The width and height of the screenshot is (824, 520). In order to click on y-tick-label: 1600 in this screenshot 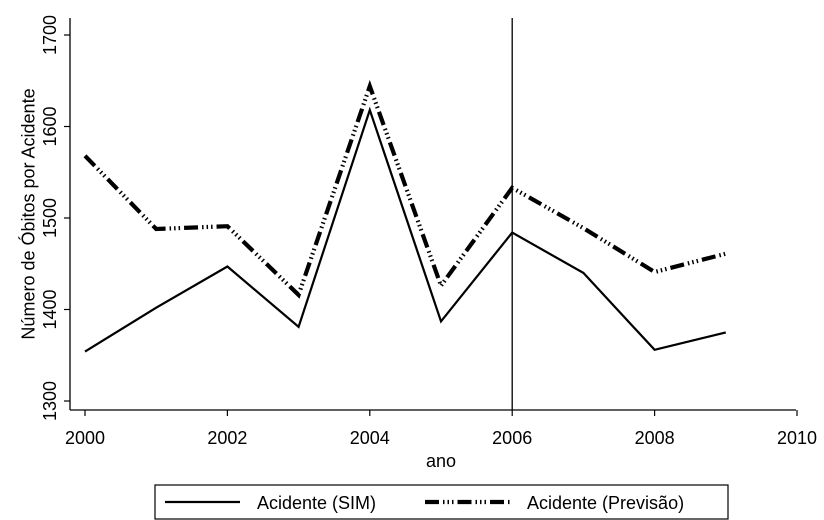, I will do `click(50, 126)`.